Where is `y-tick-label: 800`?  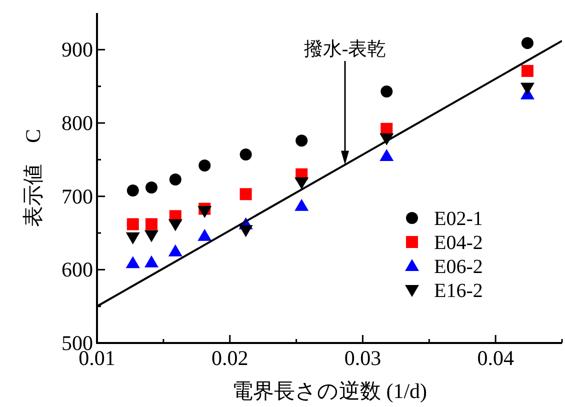
y-tick-label: 800 is located at coordinates (77, 123).